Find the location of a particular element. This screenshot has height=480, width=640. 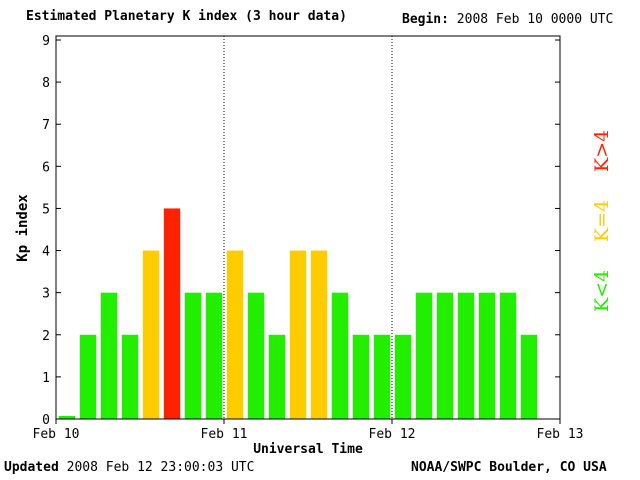

updated-label: Updated is located at coordinates (31, 467).